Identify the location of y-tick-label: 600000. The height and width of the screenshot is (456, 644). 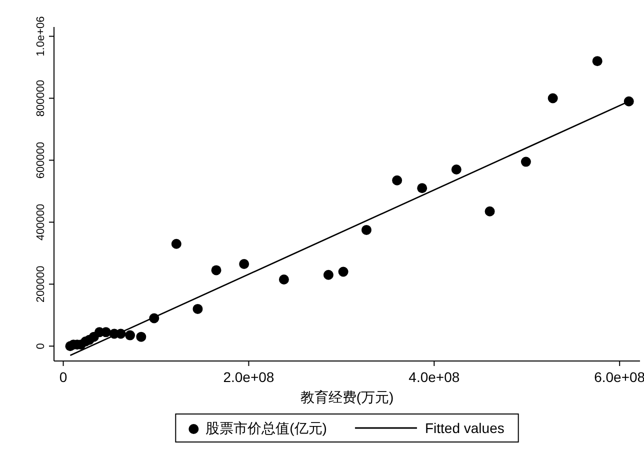
(41, 160).